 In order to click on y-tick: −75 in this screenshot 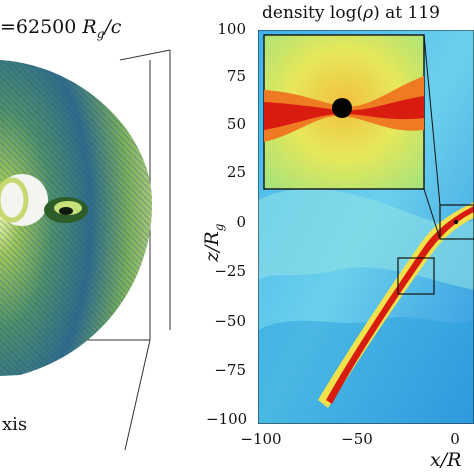, I will do `click(230, 370)`.